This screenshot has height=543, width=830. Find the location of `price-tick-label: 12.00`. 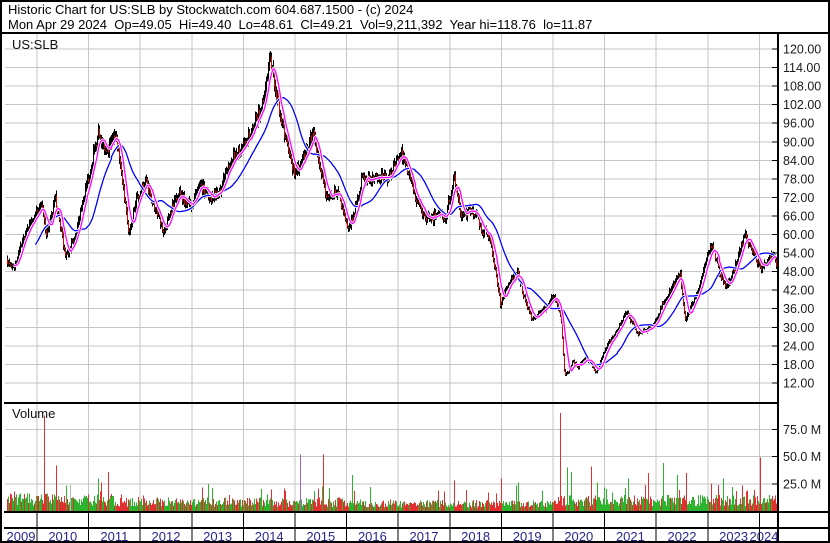

price-tick-label: 12.00 is located at coordinates (798, 383).